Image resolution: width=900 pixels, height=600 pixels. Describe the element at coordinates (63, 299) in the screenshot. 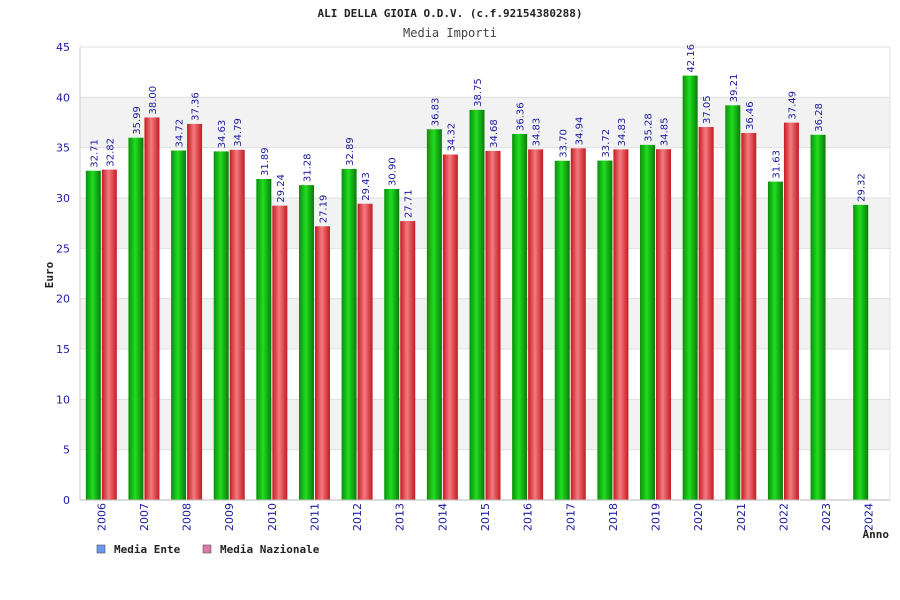

I see `y-tick-label: 20` at that location.